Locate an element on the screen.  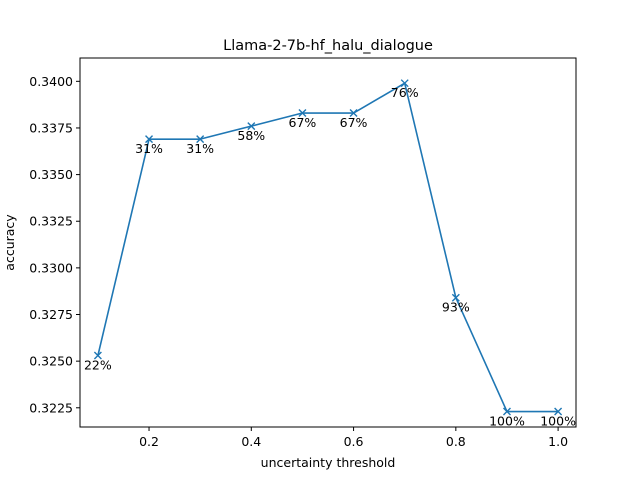
x-tick-label: 0.8 is located at coordinates (456, 441).